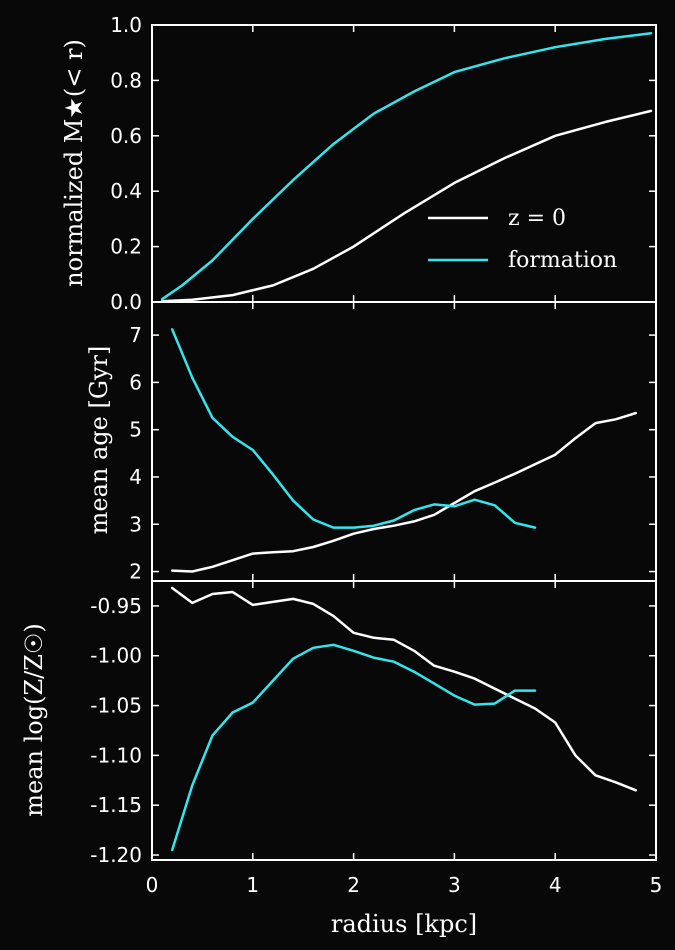 This screenshot has height=950, width=675. I want to click on y-axis-title-mass: normalized M★(< r), so click(74, 163).